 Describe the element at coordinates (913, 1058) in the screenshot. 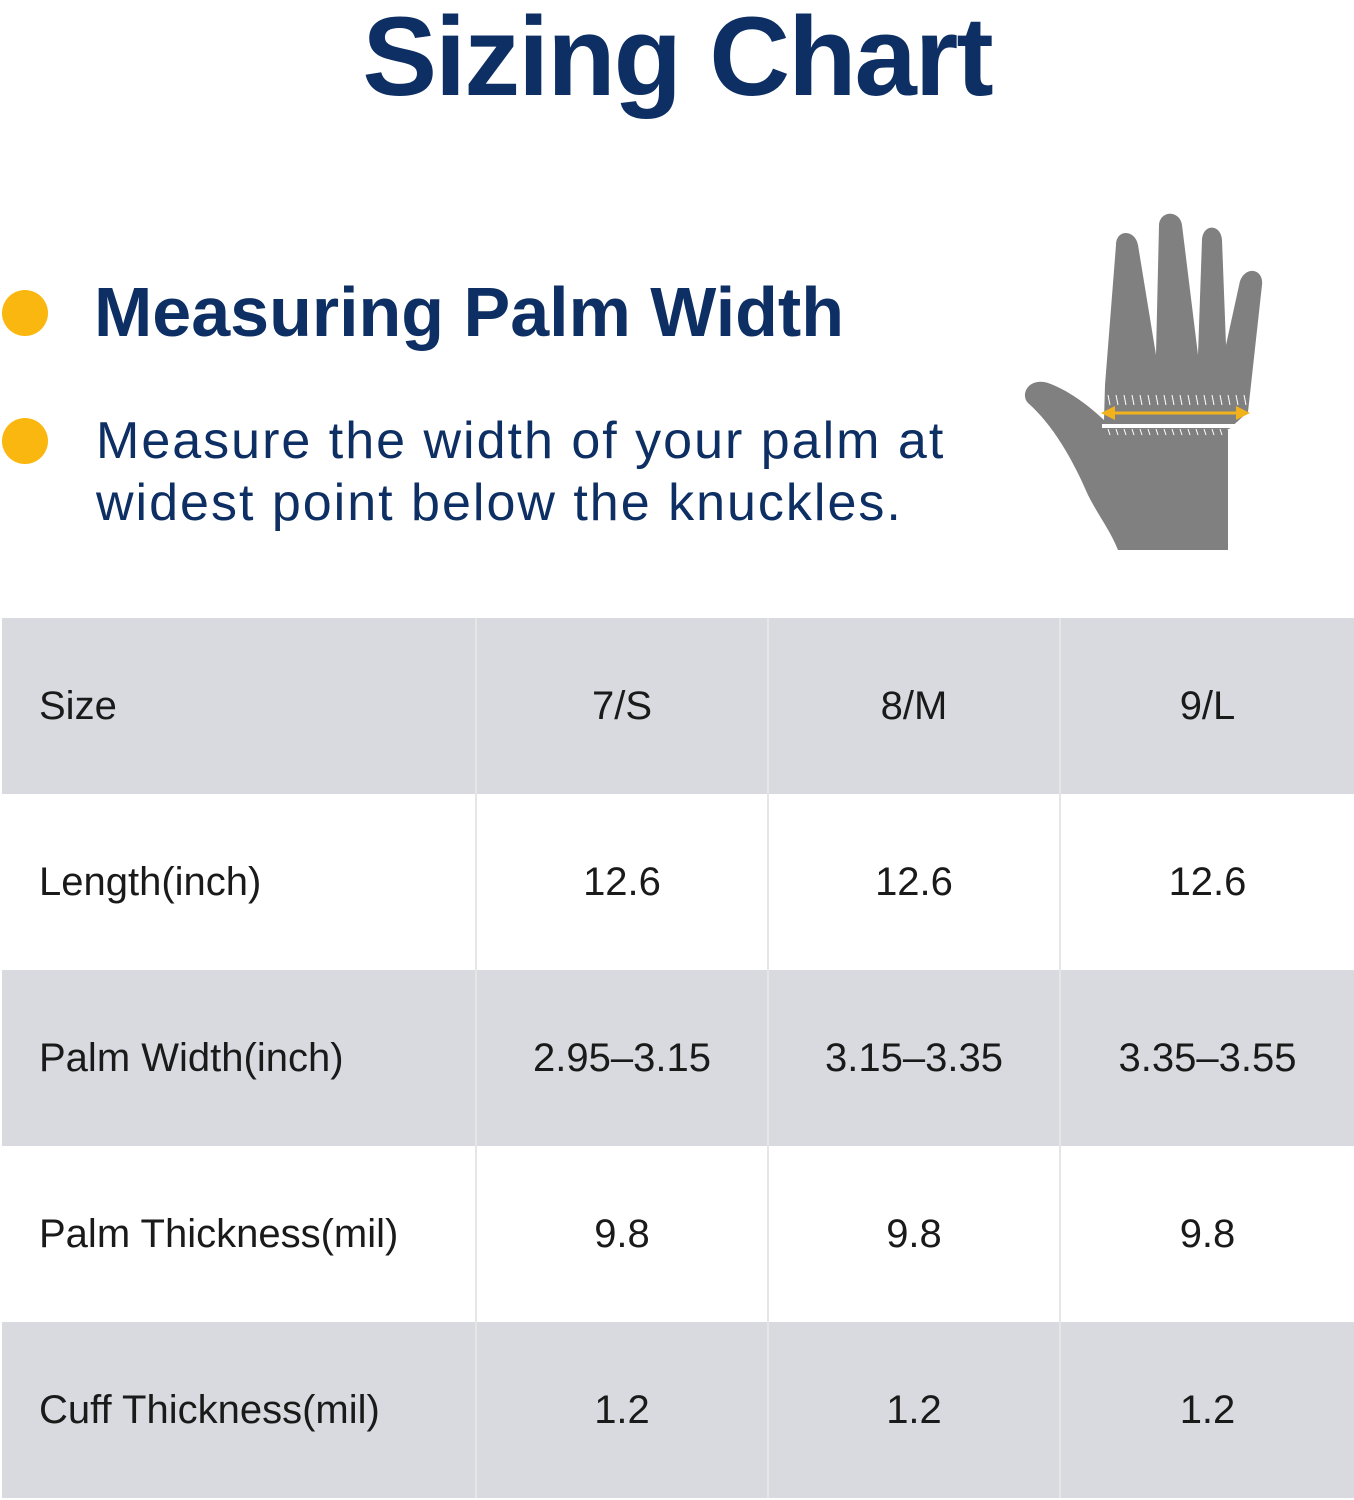

I see `table-cell: 3.15–3.35` at that location.